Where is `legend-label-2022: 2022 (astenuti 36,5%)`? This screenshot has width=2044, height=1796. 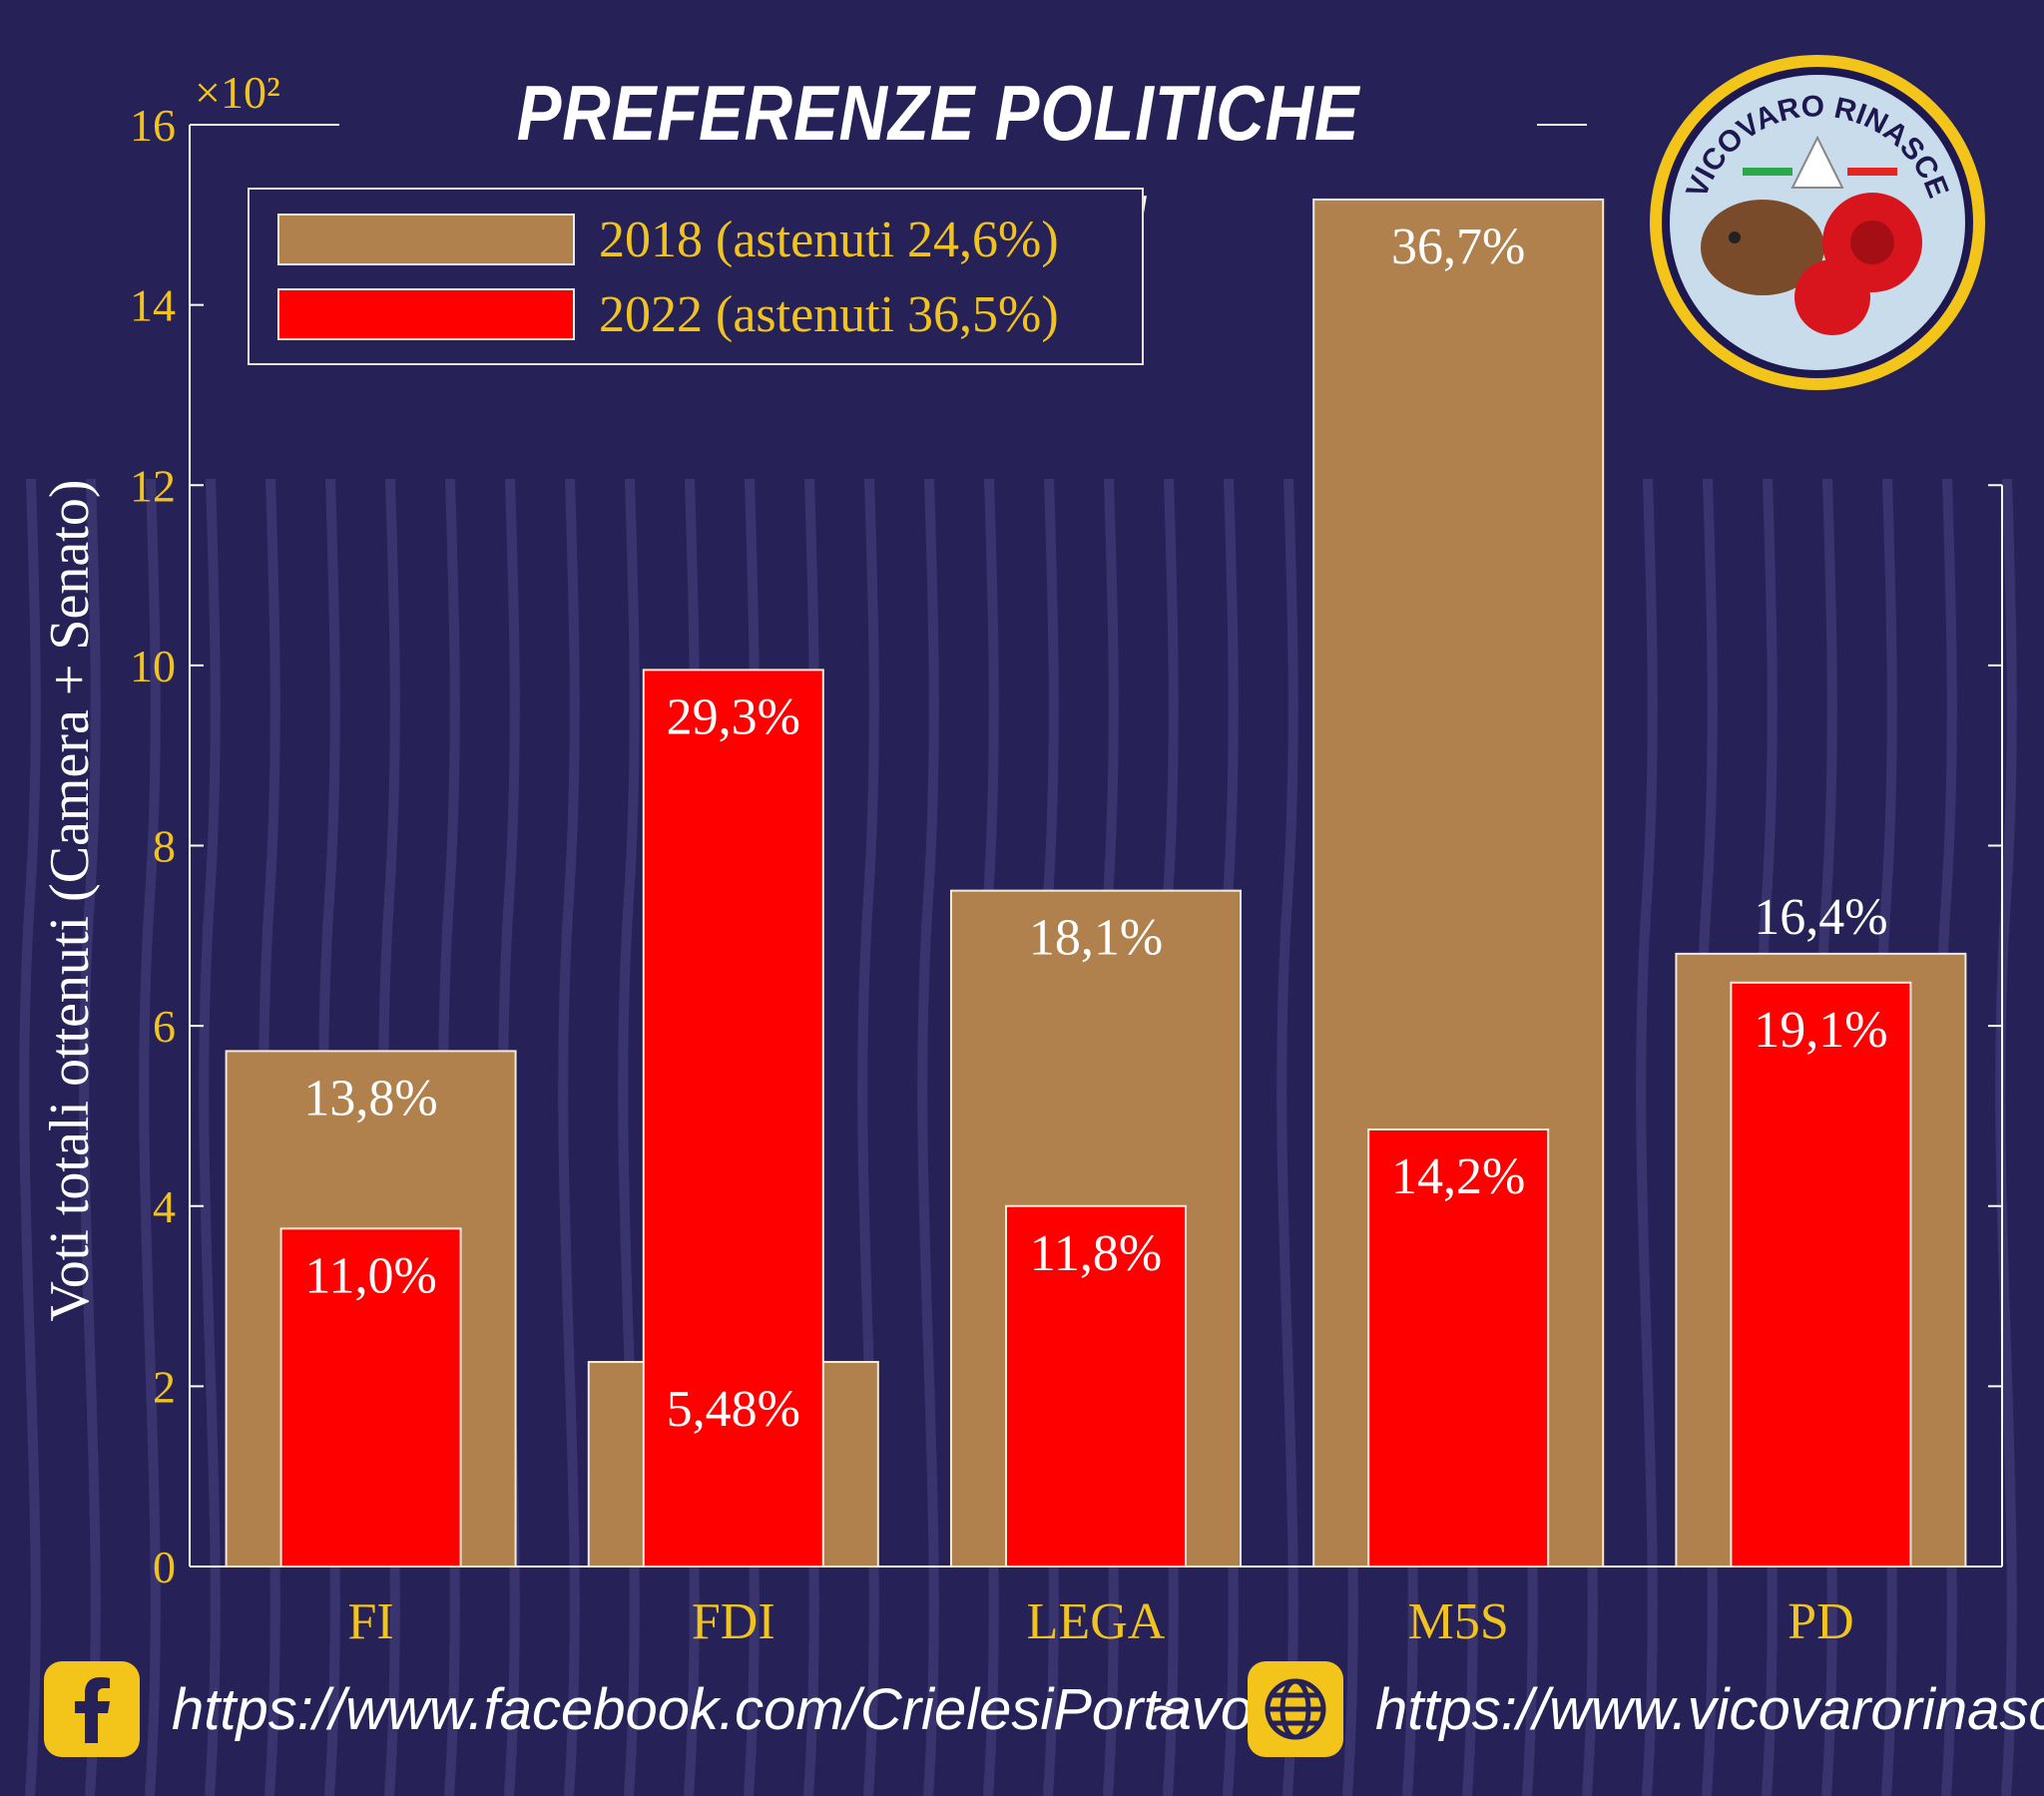 legend-label-2022: 2022 (astenuti 36,5%) is located at coordinates (829, 314).